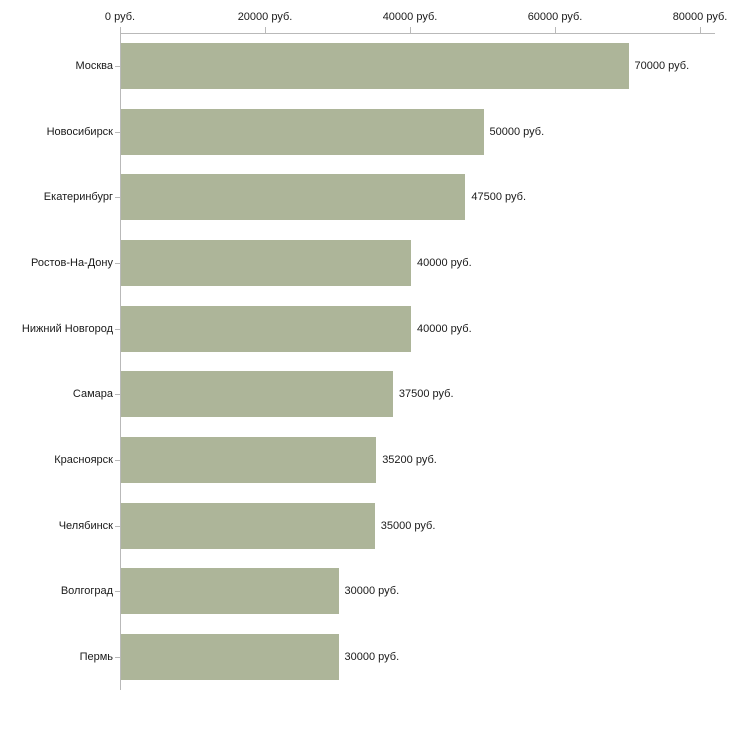 Image resolution: width=730 pixels, height=730 pixels. I want to click on value-label: 35200 руб., so click(409, 460).